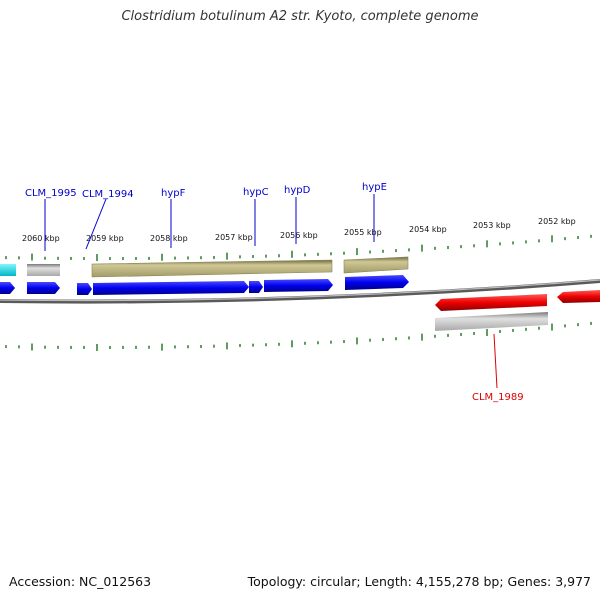  Describe the element at coordinates (298, 336) in the screenshot. I see `lower-ruler-ticks` at that location.